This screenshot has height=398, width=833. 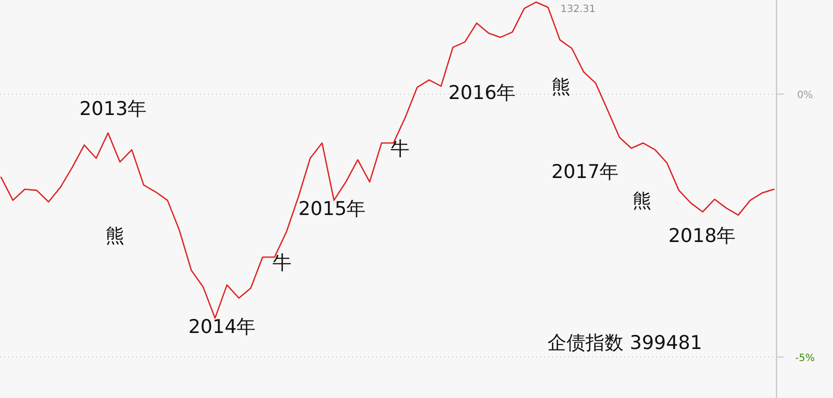 I want to click on annotation: 2015年, so click(x=332, y=209).